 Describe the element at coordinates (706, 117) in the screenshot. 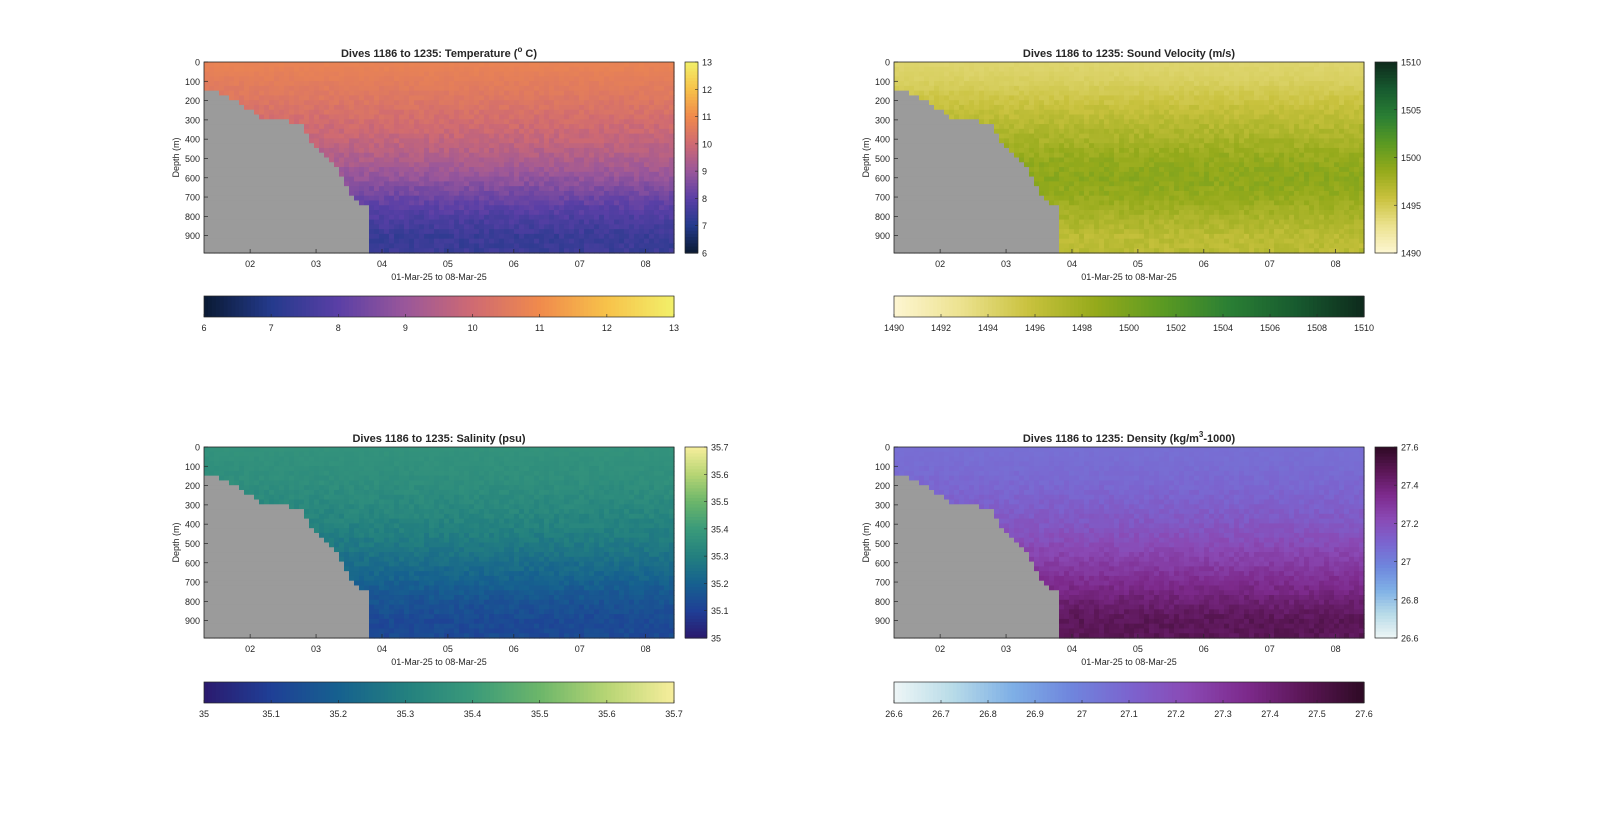

I see `colorbar-tick-label: 11` at that location.